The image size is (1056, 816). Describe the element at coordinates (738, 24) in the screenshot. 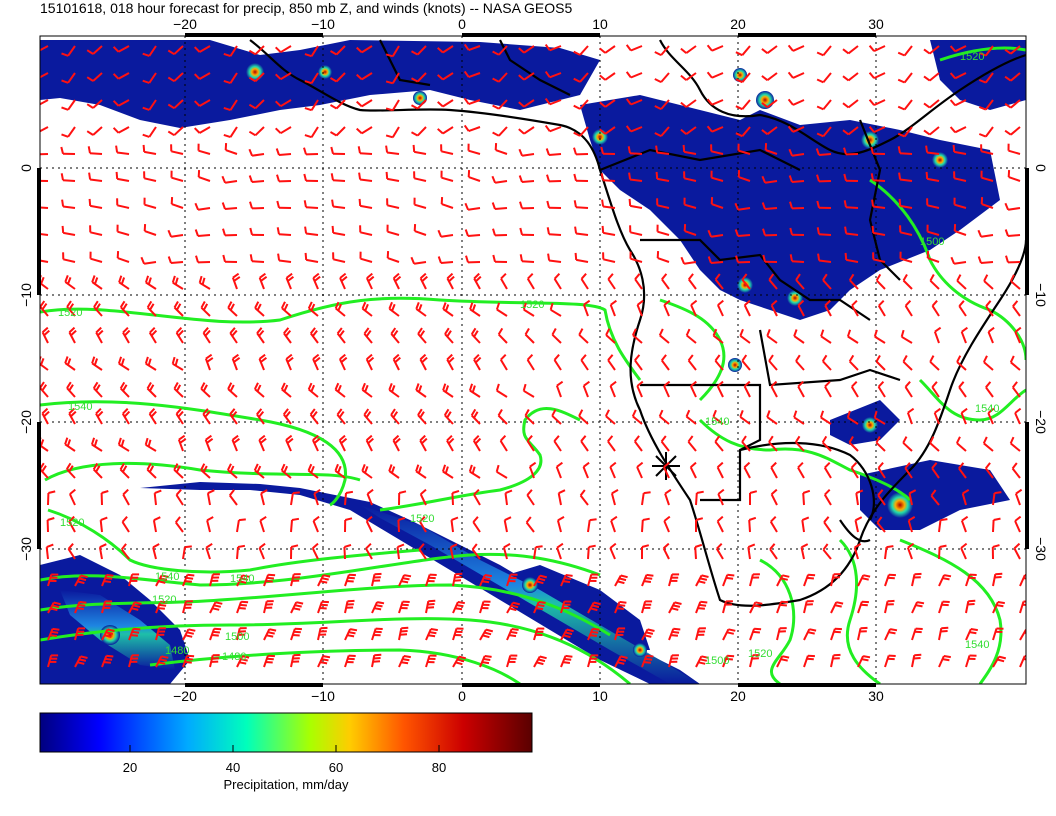

I see `lon-tick-label: 20` at that location.